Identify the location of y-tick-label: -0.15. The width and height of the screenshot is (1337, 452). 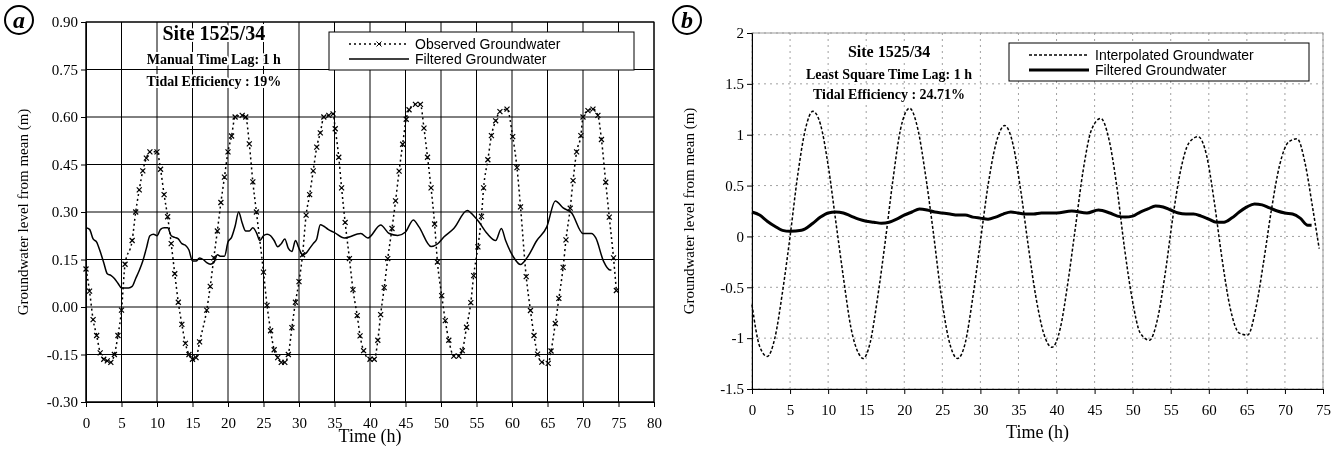
(62, 354).